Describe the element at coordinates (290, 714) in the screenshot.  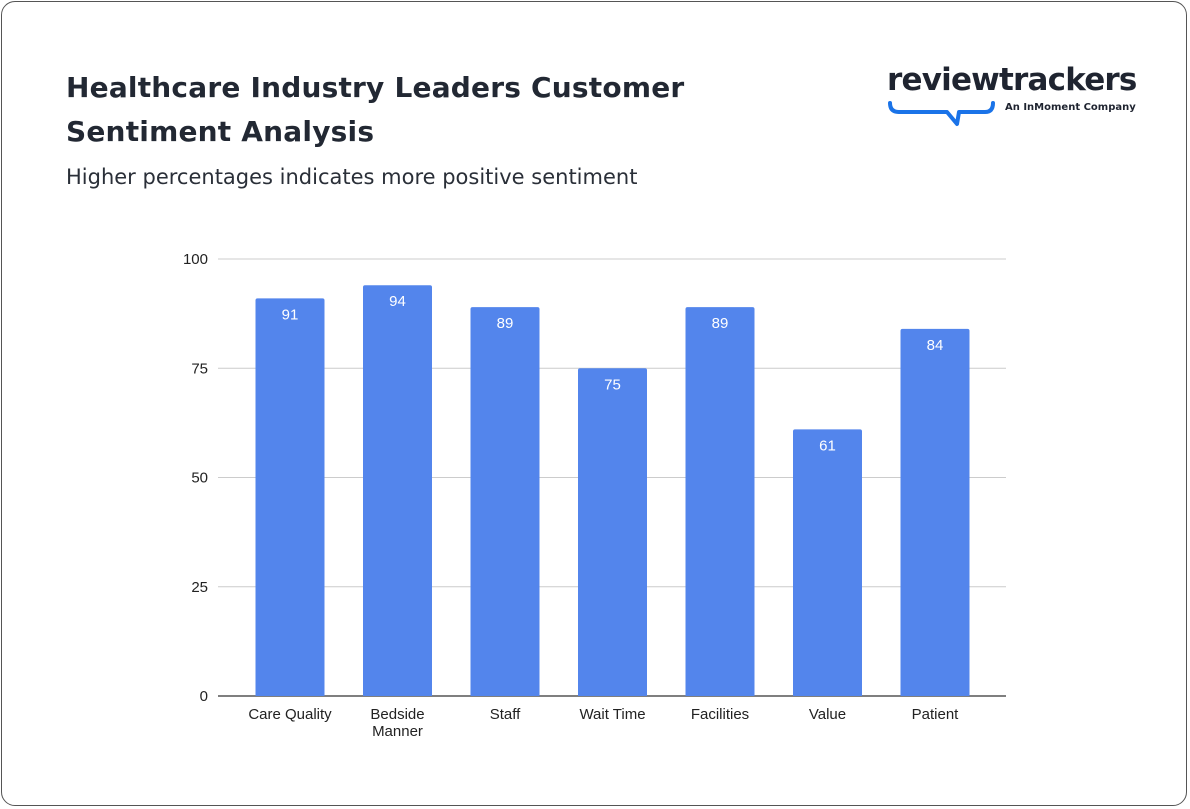
I see `x-tick-label: Care Quality` at that location.